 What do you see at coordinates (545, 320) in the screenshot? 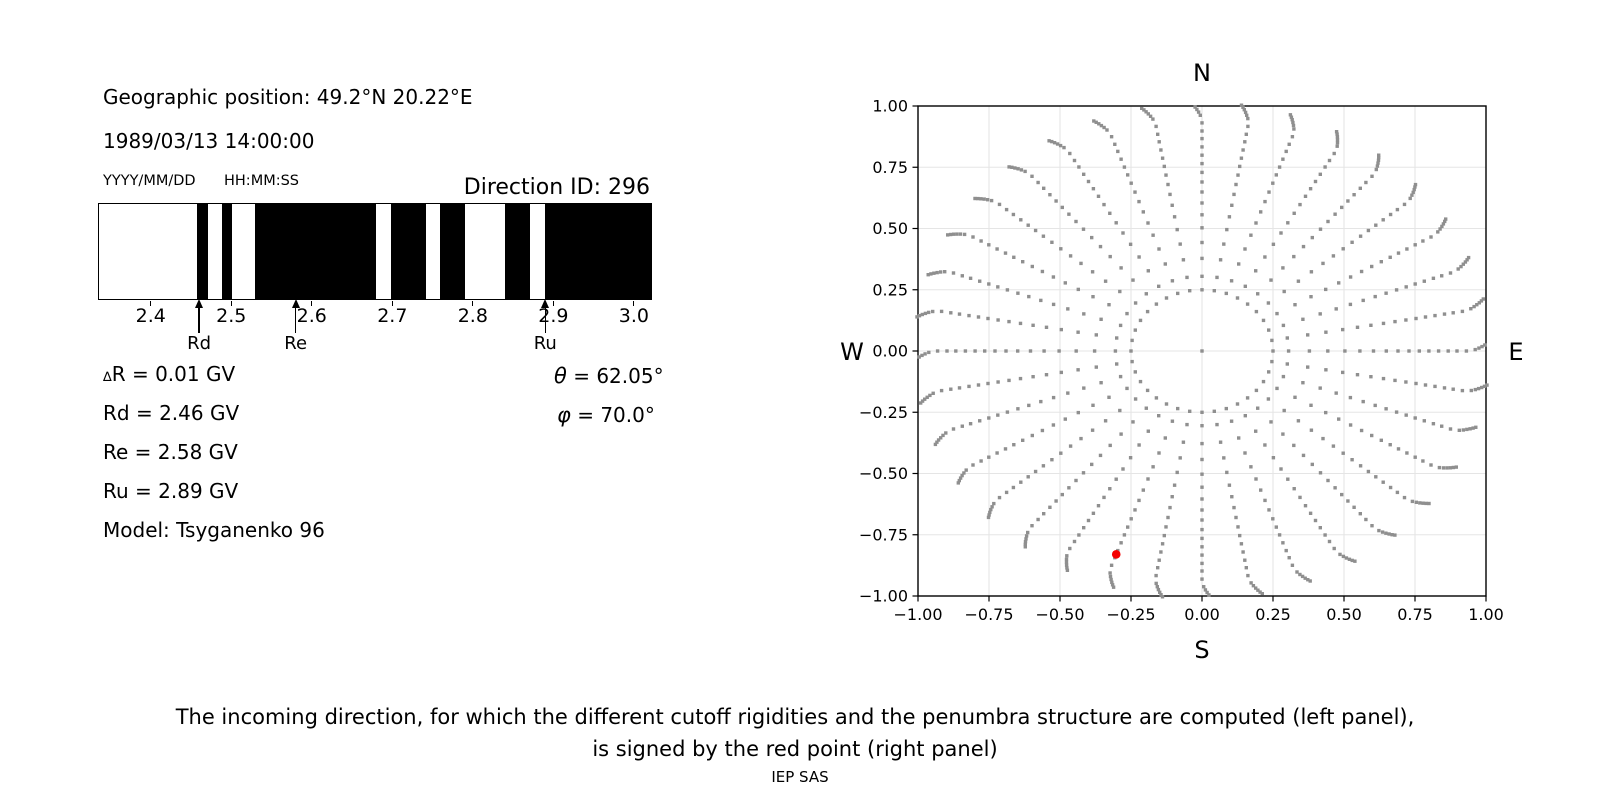
I see `cutoff-arrow-stem` at bounding box center [545, 320].